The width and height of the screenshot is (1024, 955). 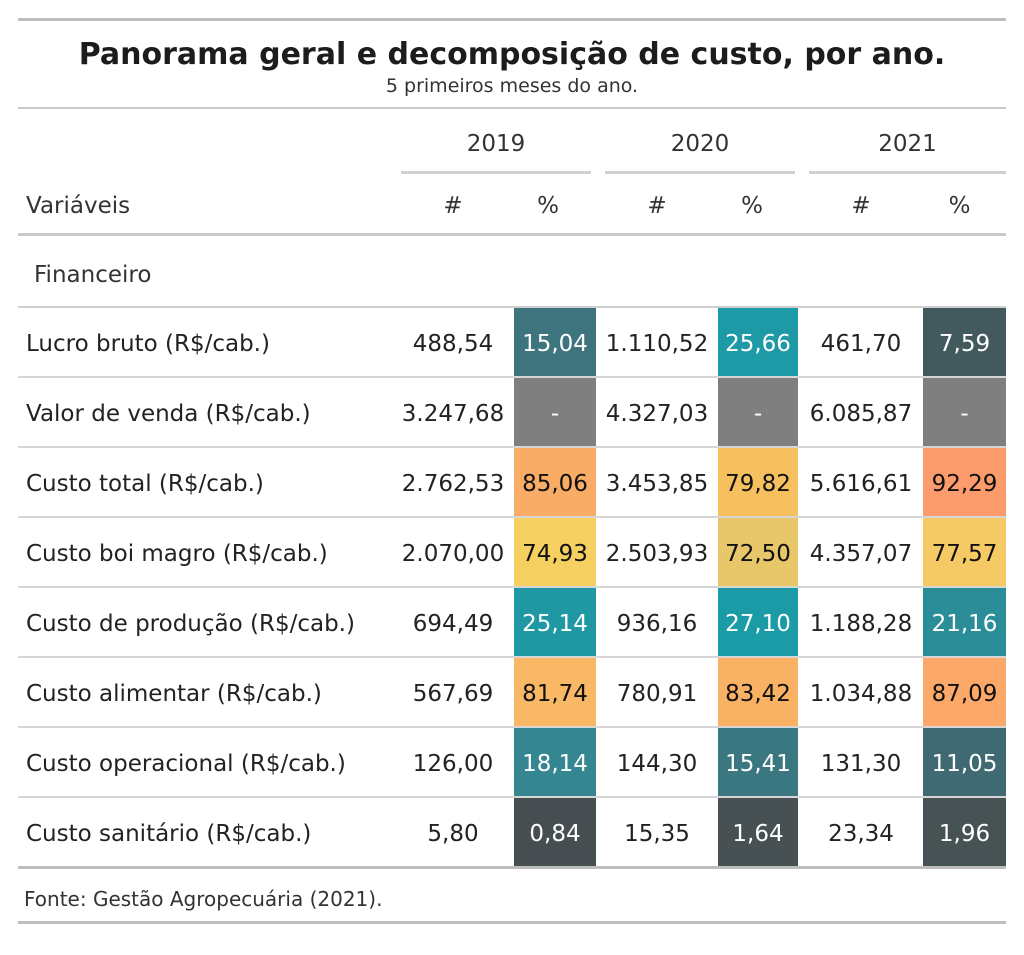 I want to click on year-label: 2019, so click(x=496, y=144).